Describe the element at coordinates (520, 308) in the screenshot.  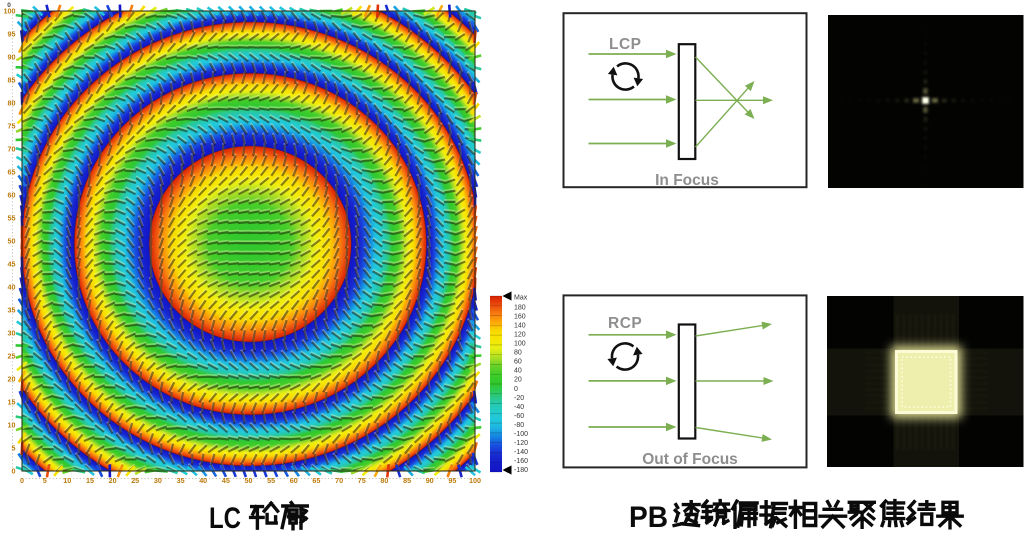
I see `svg-text: 180` at that location.